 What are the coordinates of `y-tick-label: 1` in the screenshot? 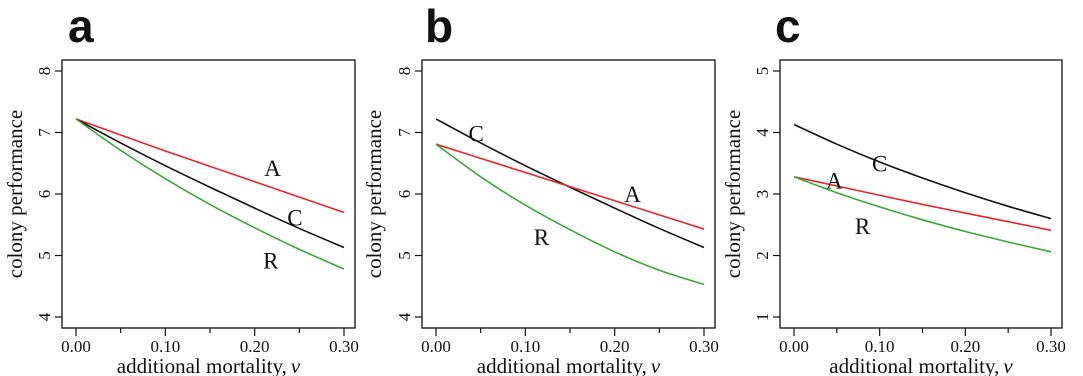 It's located at (762, 317).